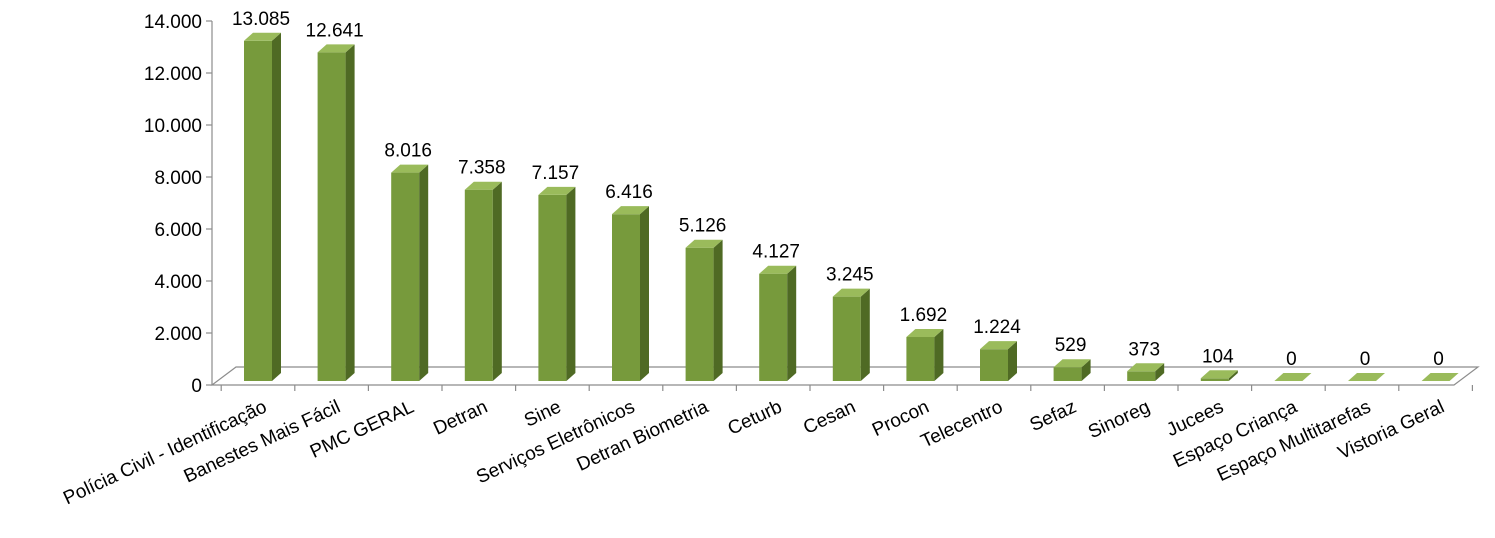  Describe the element at coordinates (178, 230) in the screenshot. I see `y-tick-label: 6.000` at that location.